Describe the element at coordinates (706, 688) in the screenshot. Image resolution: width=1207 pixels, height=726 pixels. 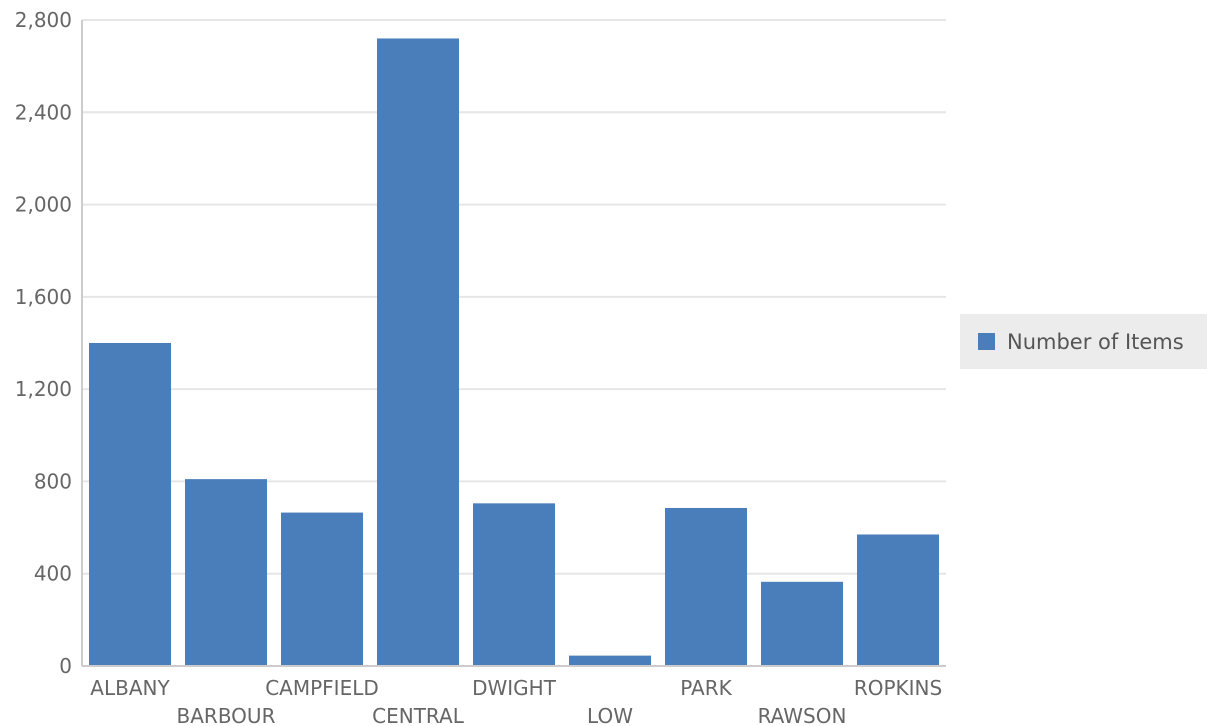
I see `x-tick-label: PARK` at that location.